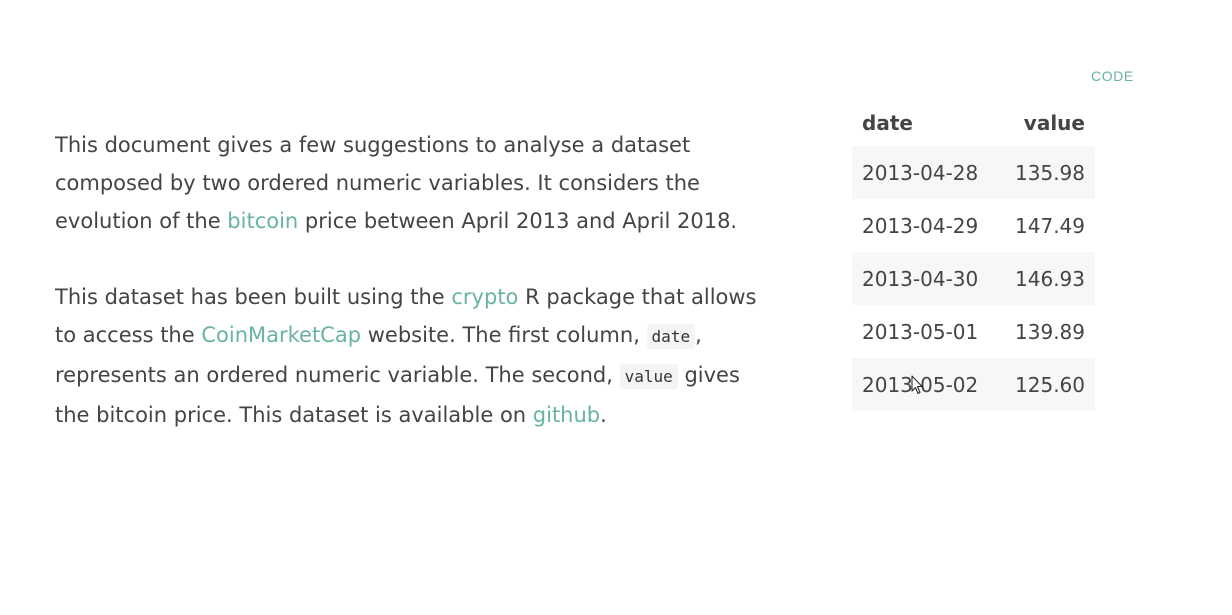  I want to click on table-row: 2013-04-28 135.98, so click(973, 172).